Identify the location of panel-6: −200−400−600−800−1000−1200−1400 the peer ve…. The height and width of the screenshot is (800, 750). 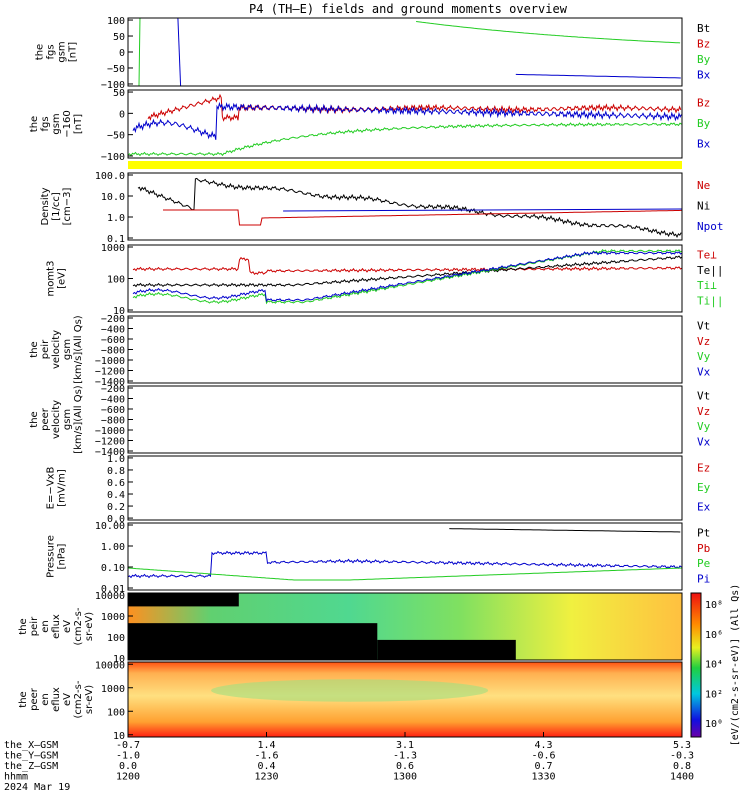
(370, 421).